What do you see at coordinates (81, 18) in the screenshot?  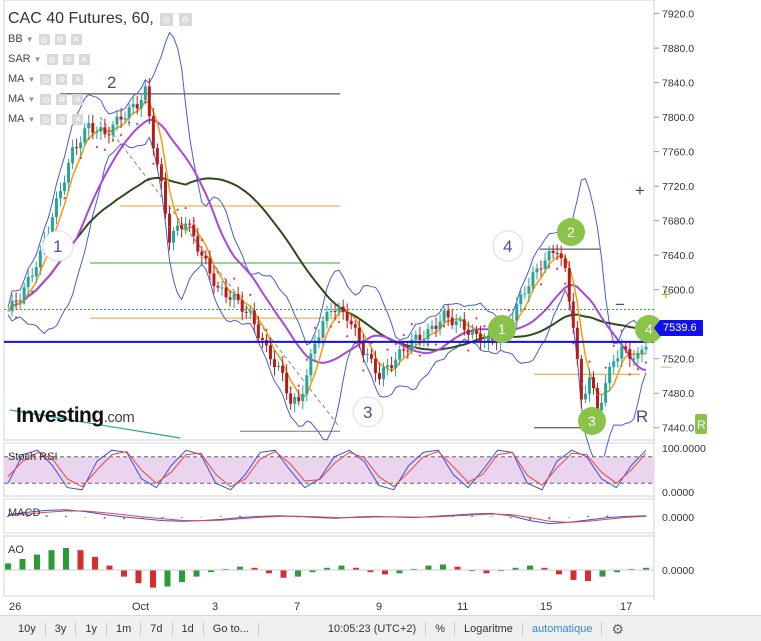 I see `chart-title: CAC 40 Futures, 60,` at bounding box center [81, 18].